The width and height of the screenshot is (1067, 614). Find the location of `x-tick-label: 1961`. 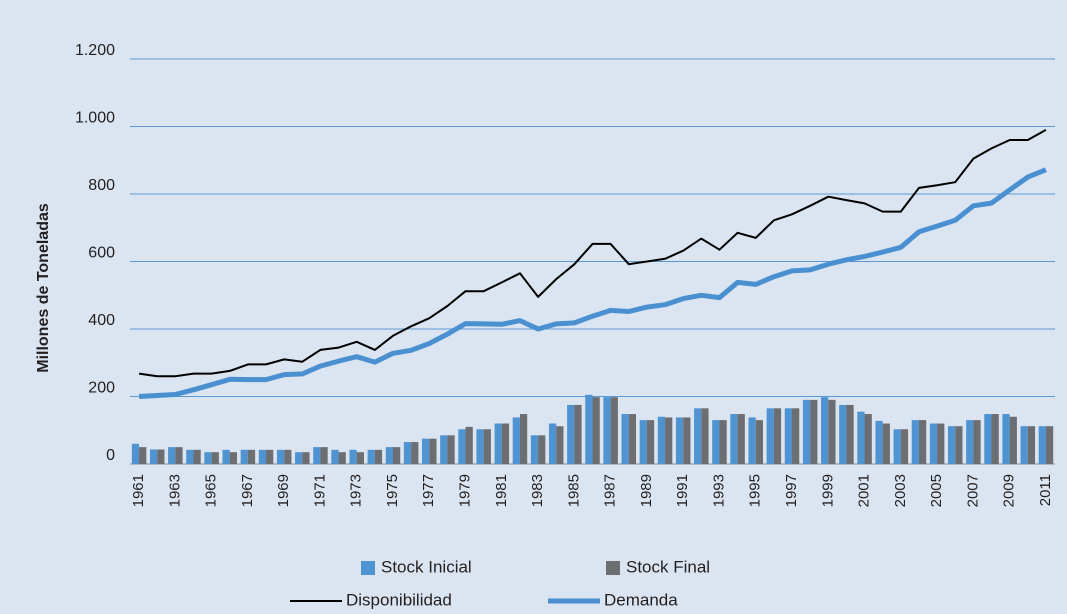

x-tick-label: 1961 is located at coordinates (138, 490).